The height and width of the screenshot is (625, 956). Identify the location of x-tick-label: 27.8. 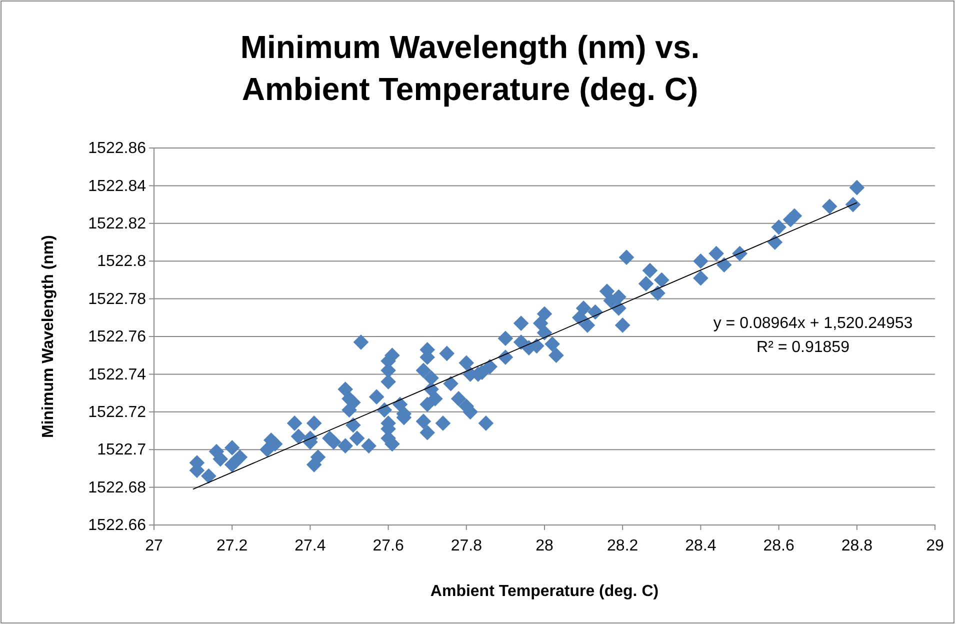
(466, 546).